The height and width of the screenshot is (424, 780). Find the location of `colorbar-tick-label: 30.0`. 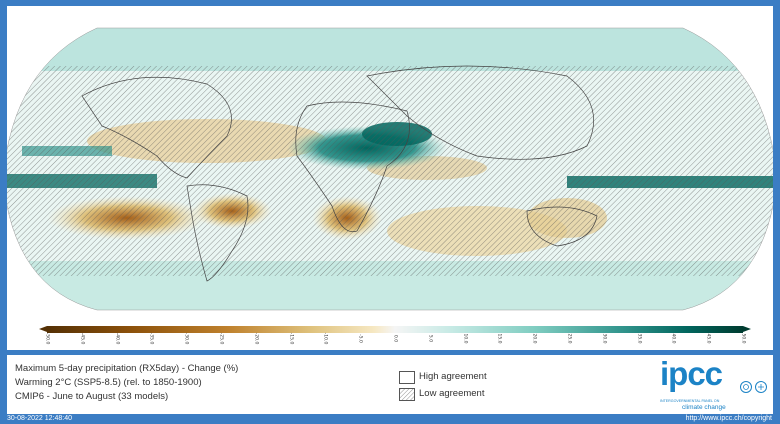

colorbar-tick-label: 30.0 is located at coordinates (604, 338).